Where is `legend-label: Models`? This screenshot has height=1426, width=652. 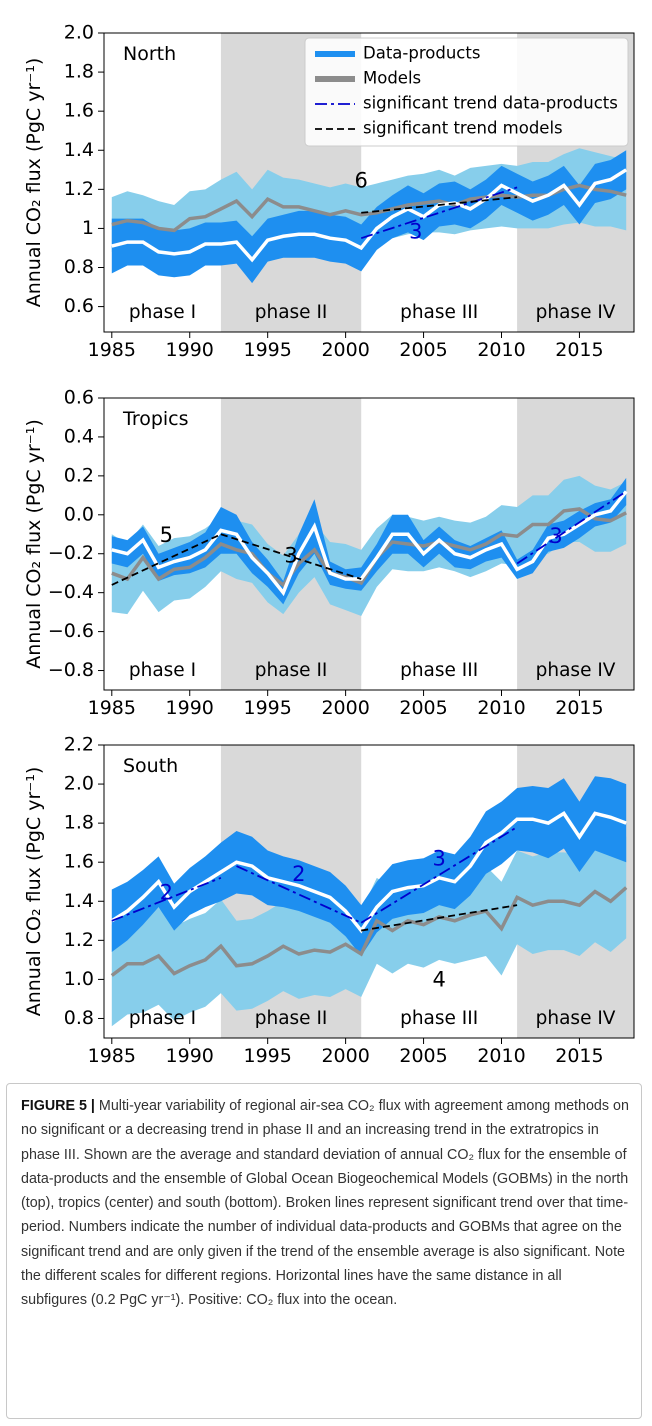
legend-label: Models is located at coordinates (392, 78).